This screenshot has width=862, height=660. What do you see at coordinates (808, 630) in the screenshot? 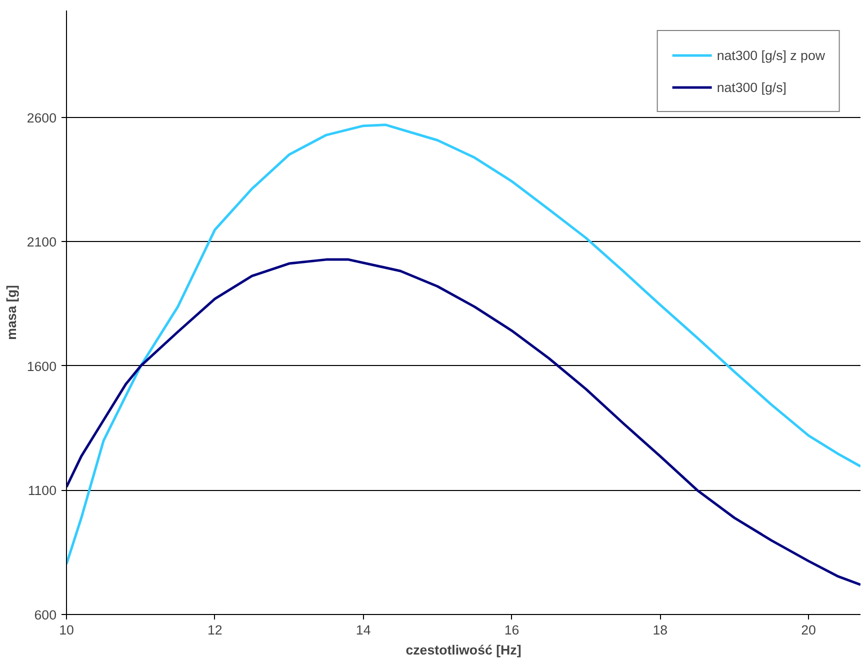
I see `x-tick-label: 20` at bounding box center [808, 630].